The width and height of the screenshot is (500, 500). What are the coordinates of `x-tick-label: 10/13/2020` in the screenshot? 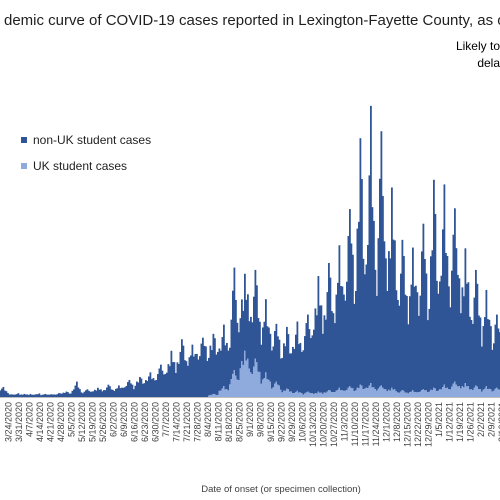 It's located at (313, 424).